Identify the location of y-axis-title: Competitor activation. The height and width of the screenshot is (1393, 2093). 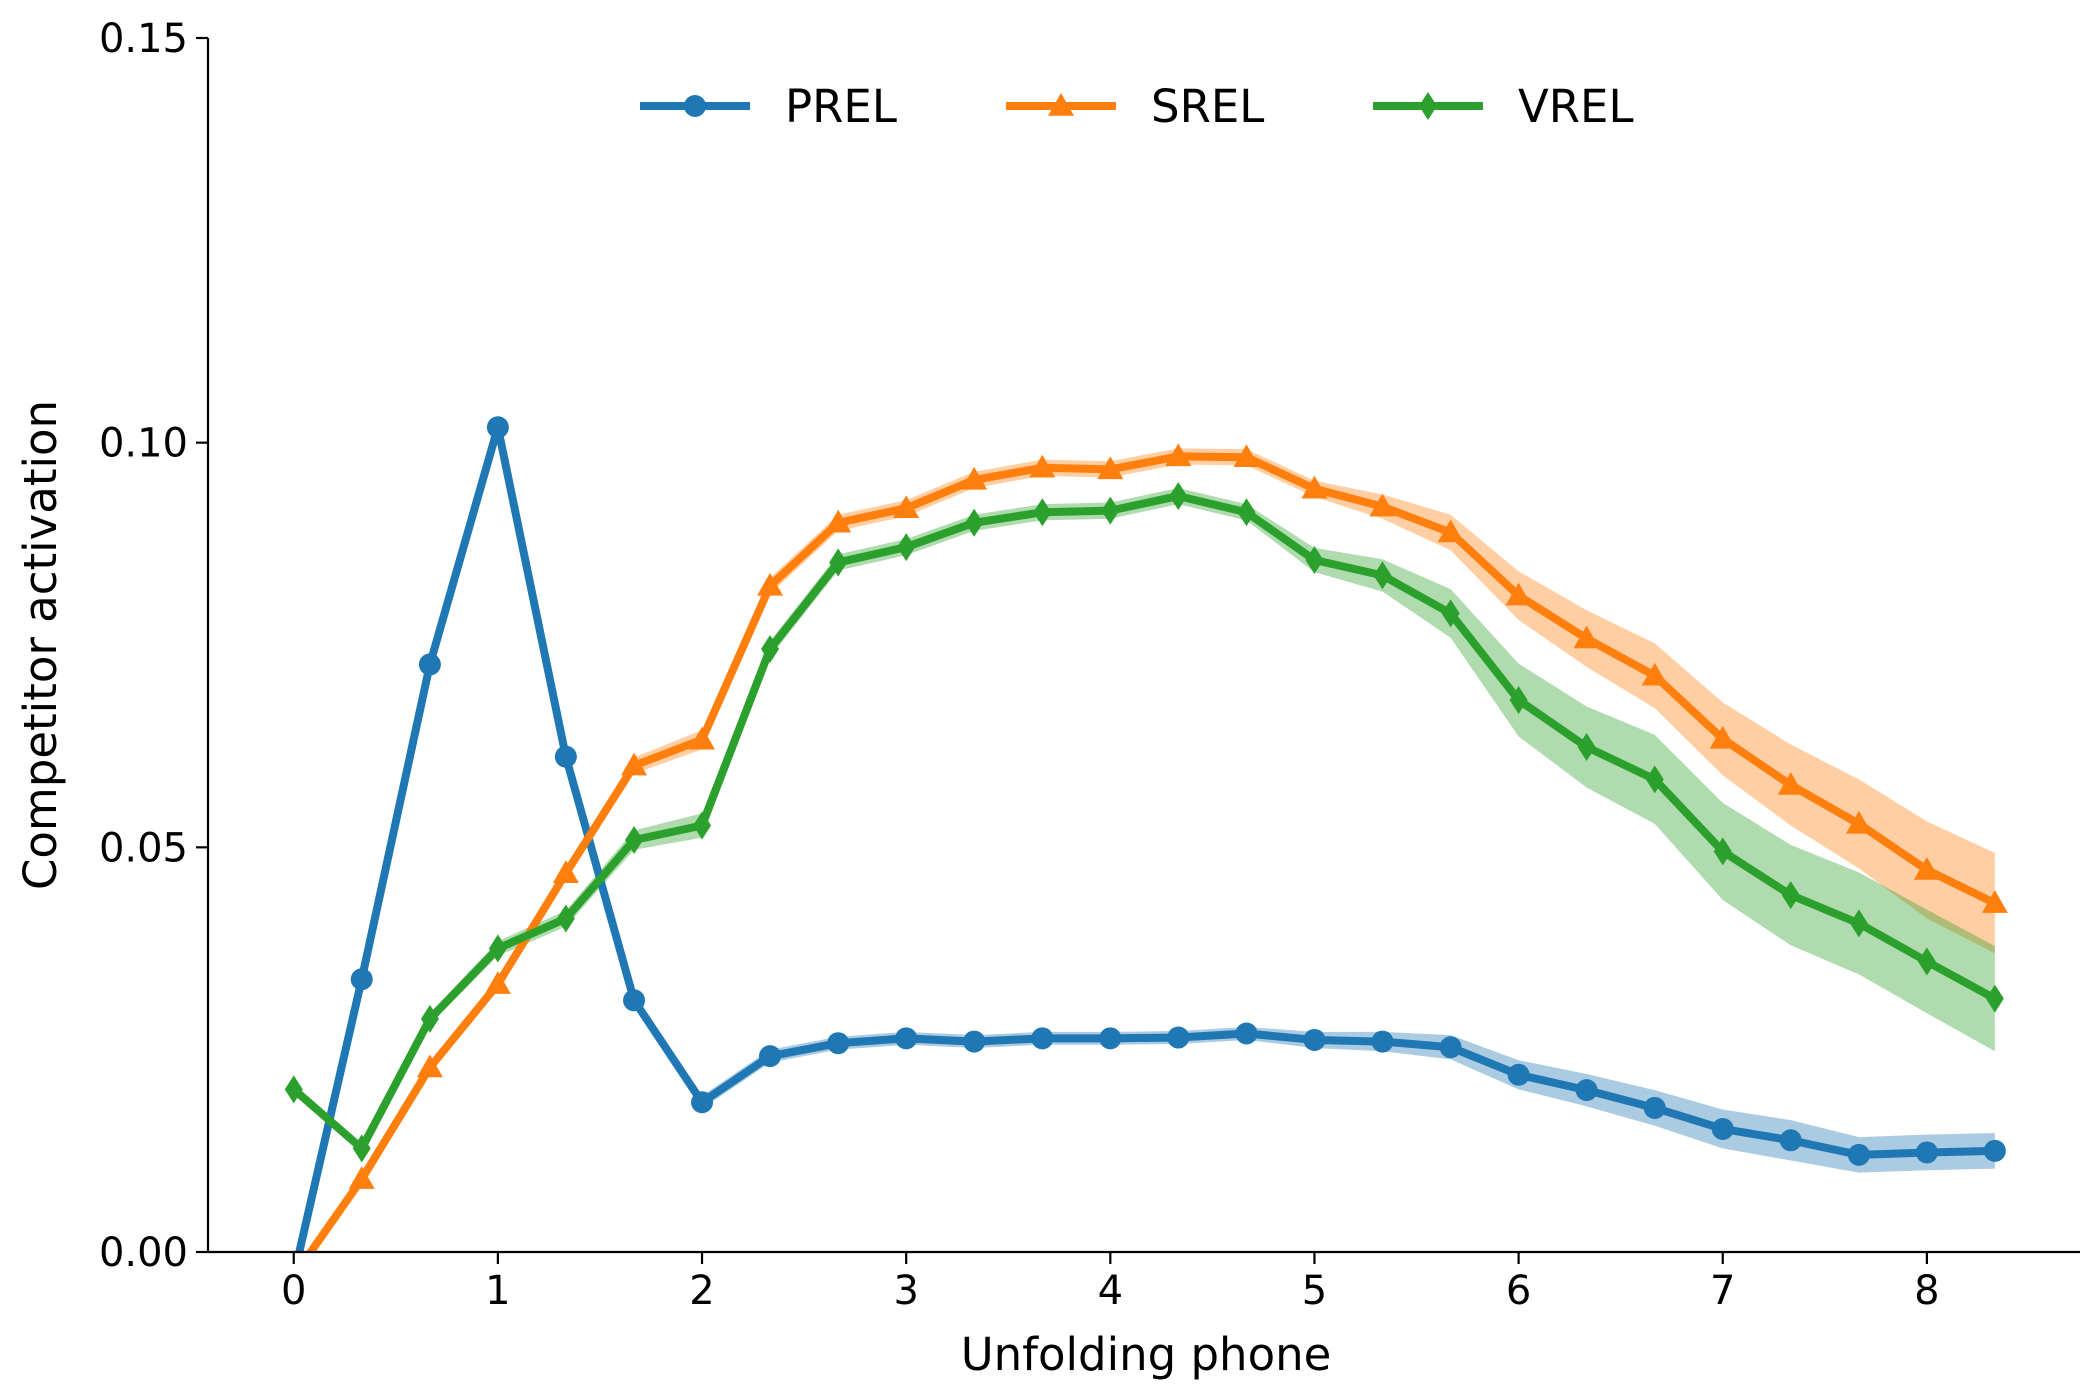
(40, 645).